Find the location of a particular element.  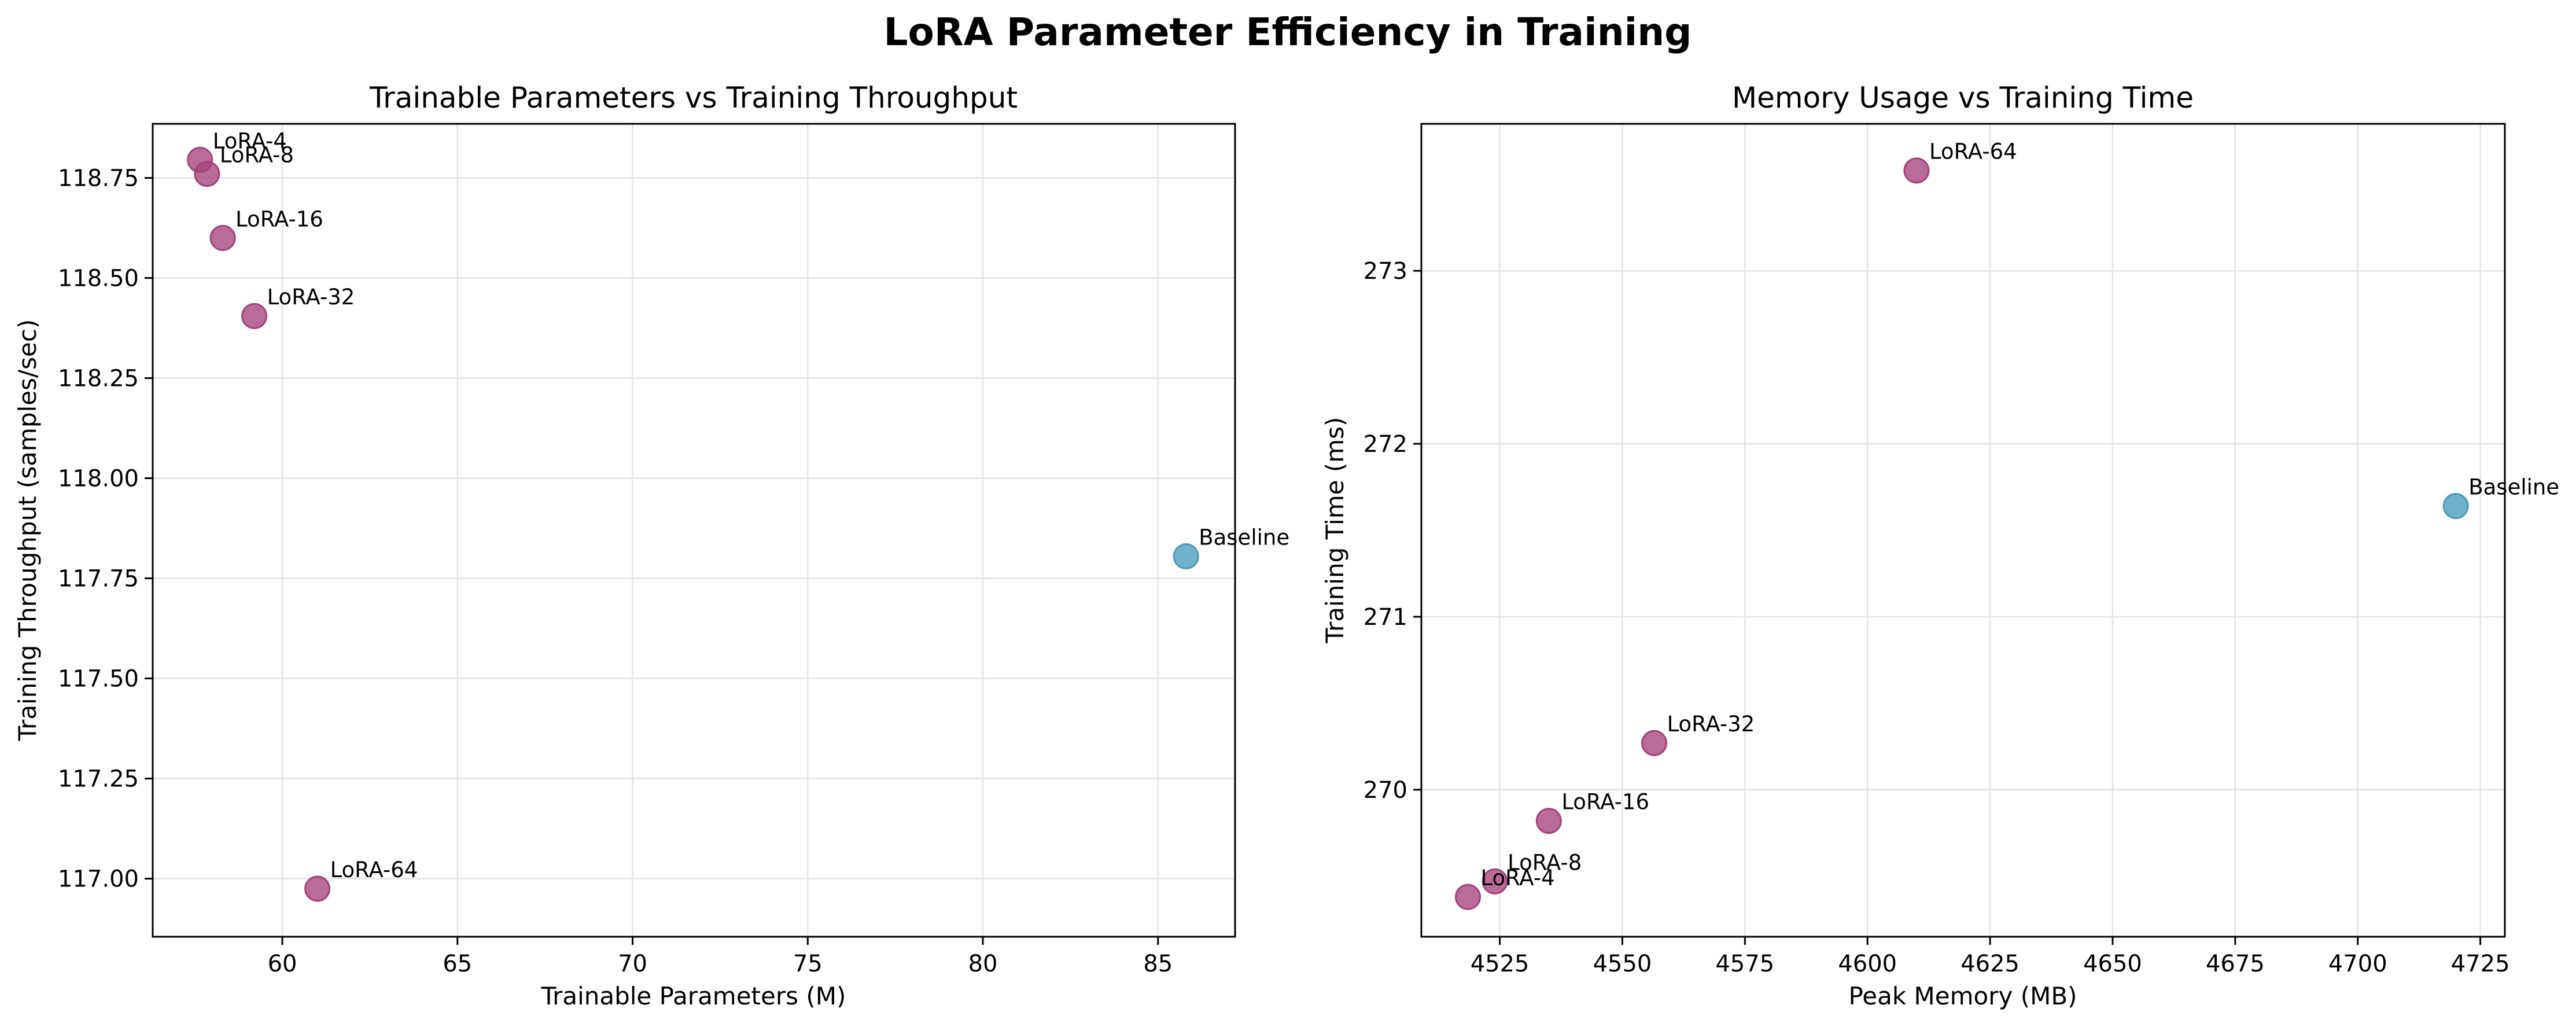

y-tick-label: 118.25 is located at coordinates (98, 378).